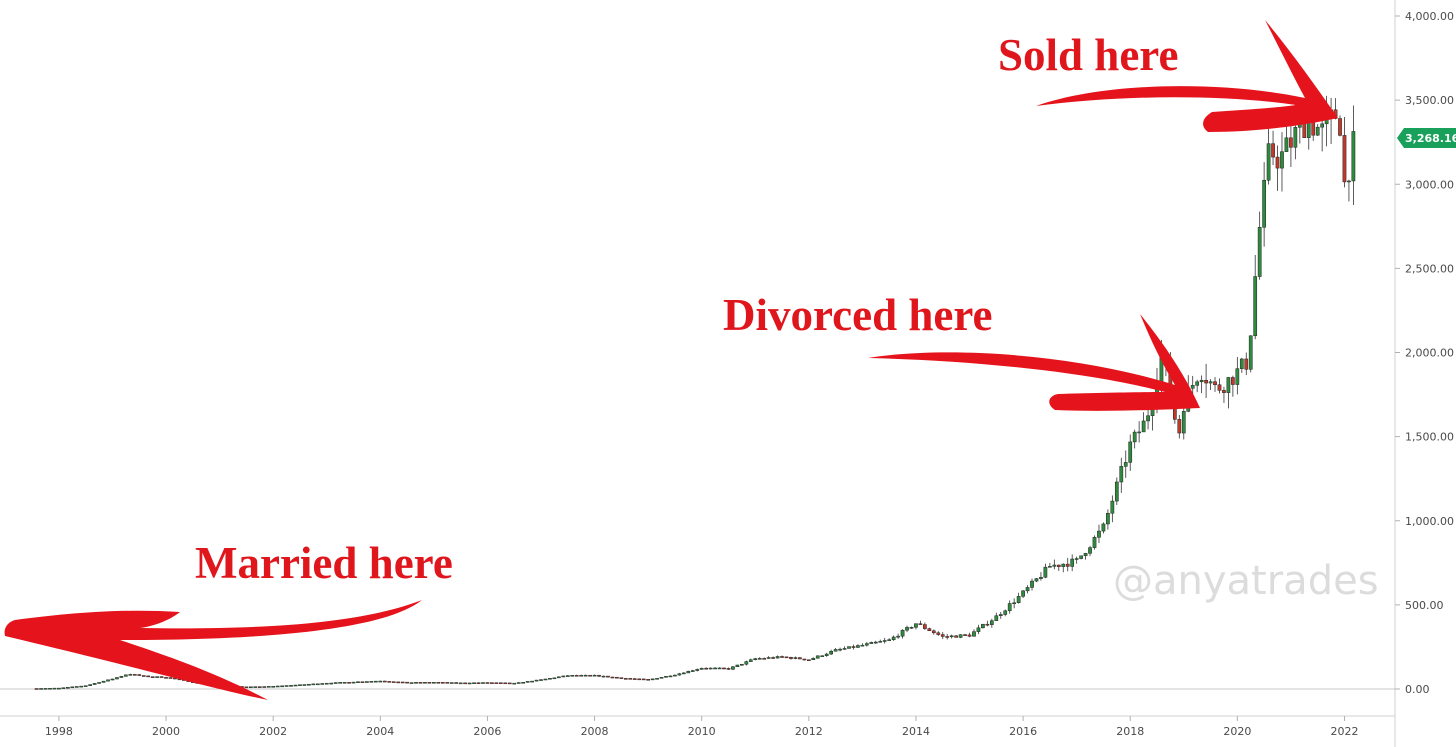 This screenshot has width=1456, height=747. What do you see at coordinates (595, 731) in the screenshot?
I see `x-tick-label: 2008` at bounding box center [595, 731].